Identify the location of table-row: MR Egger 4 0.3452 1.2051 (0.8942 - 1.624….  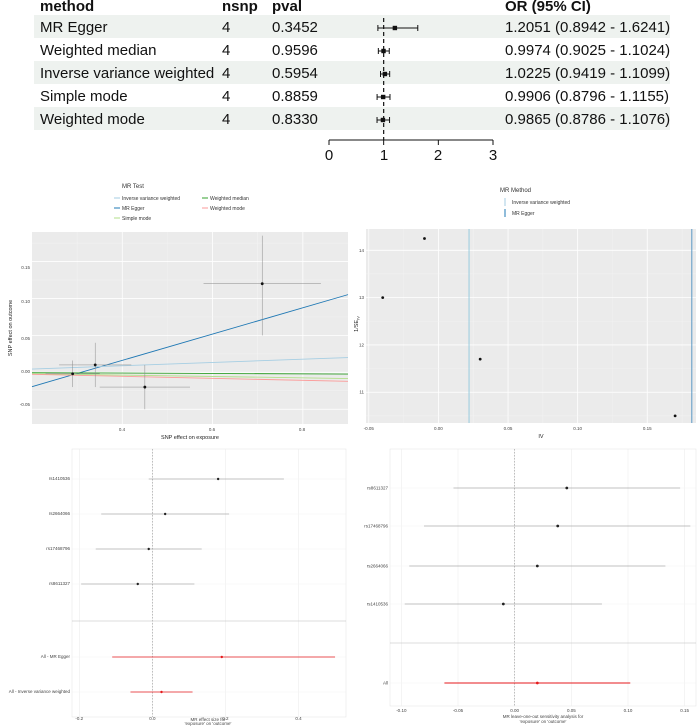
(355, 27).